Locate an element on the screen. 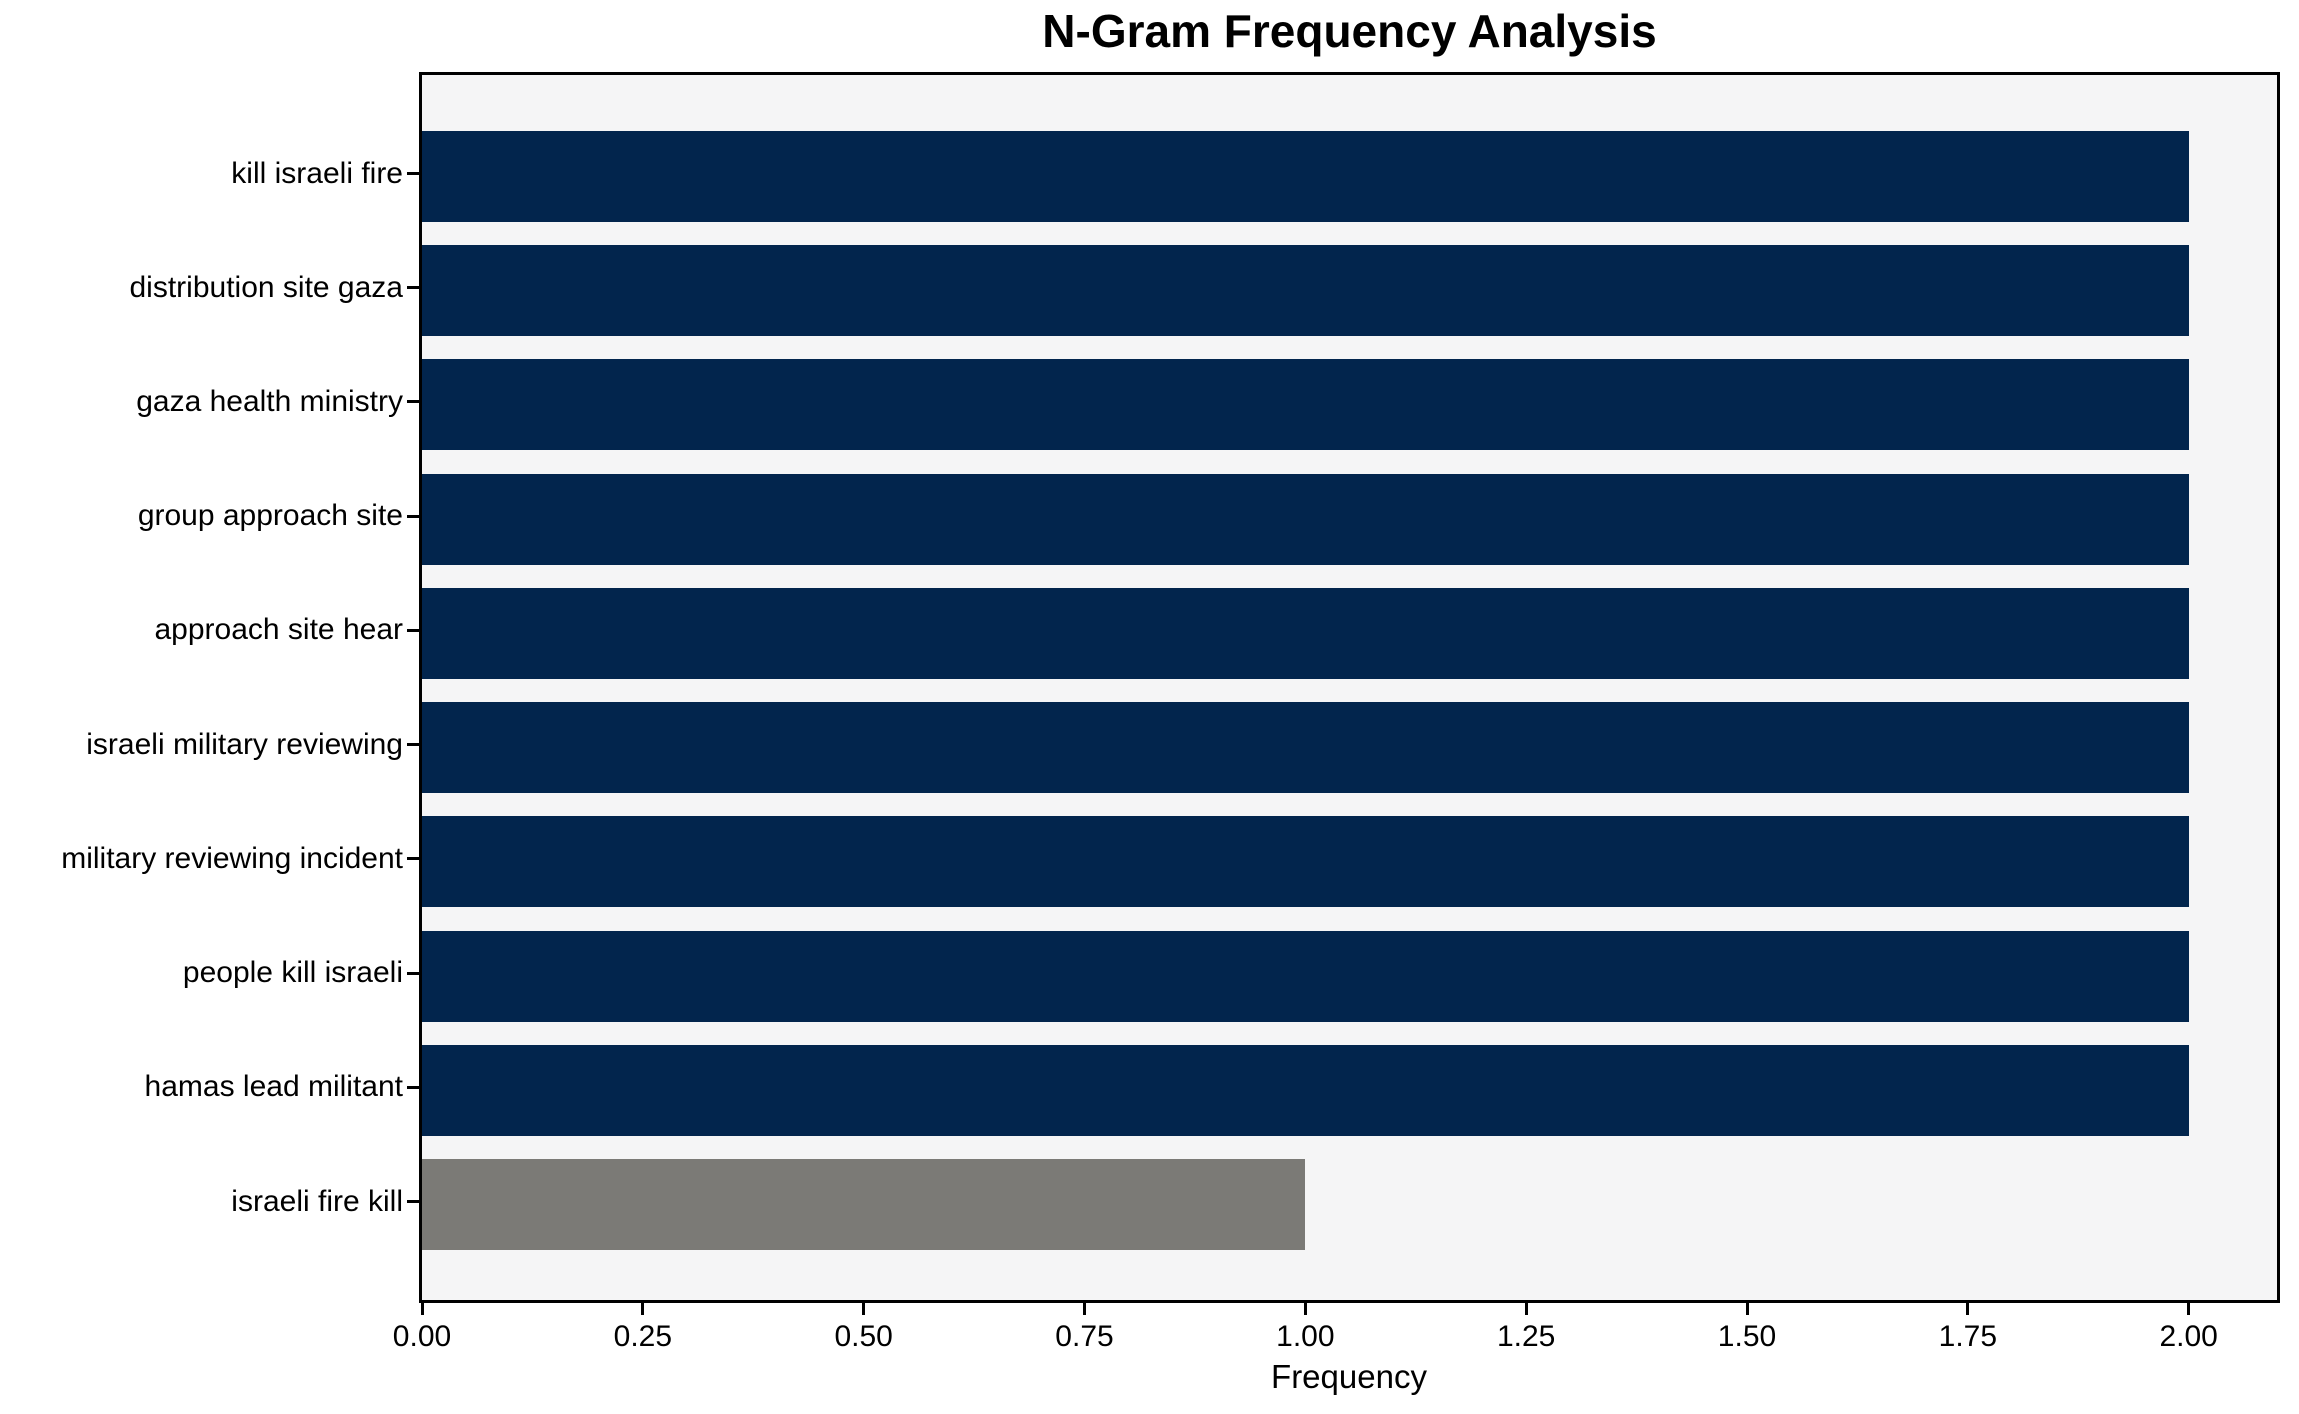  x-tick-label: 1.75 is located at coordinates (1968, 1336).